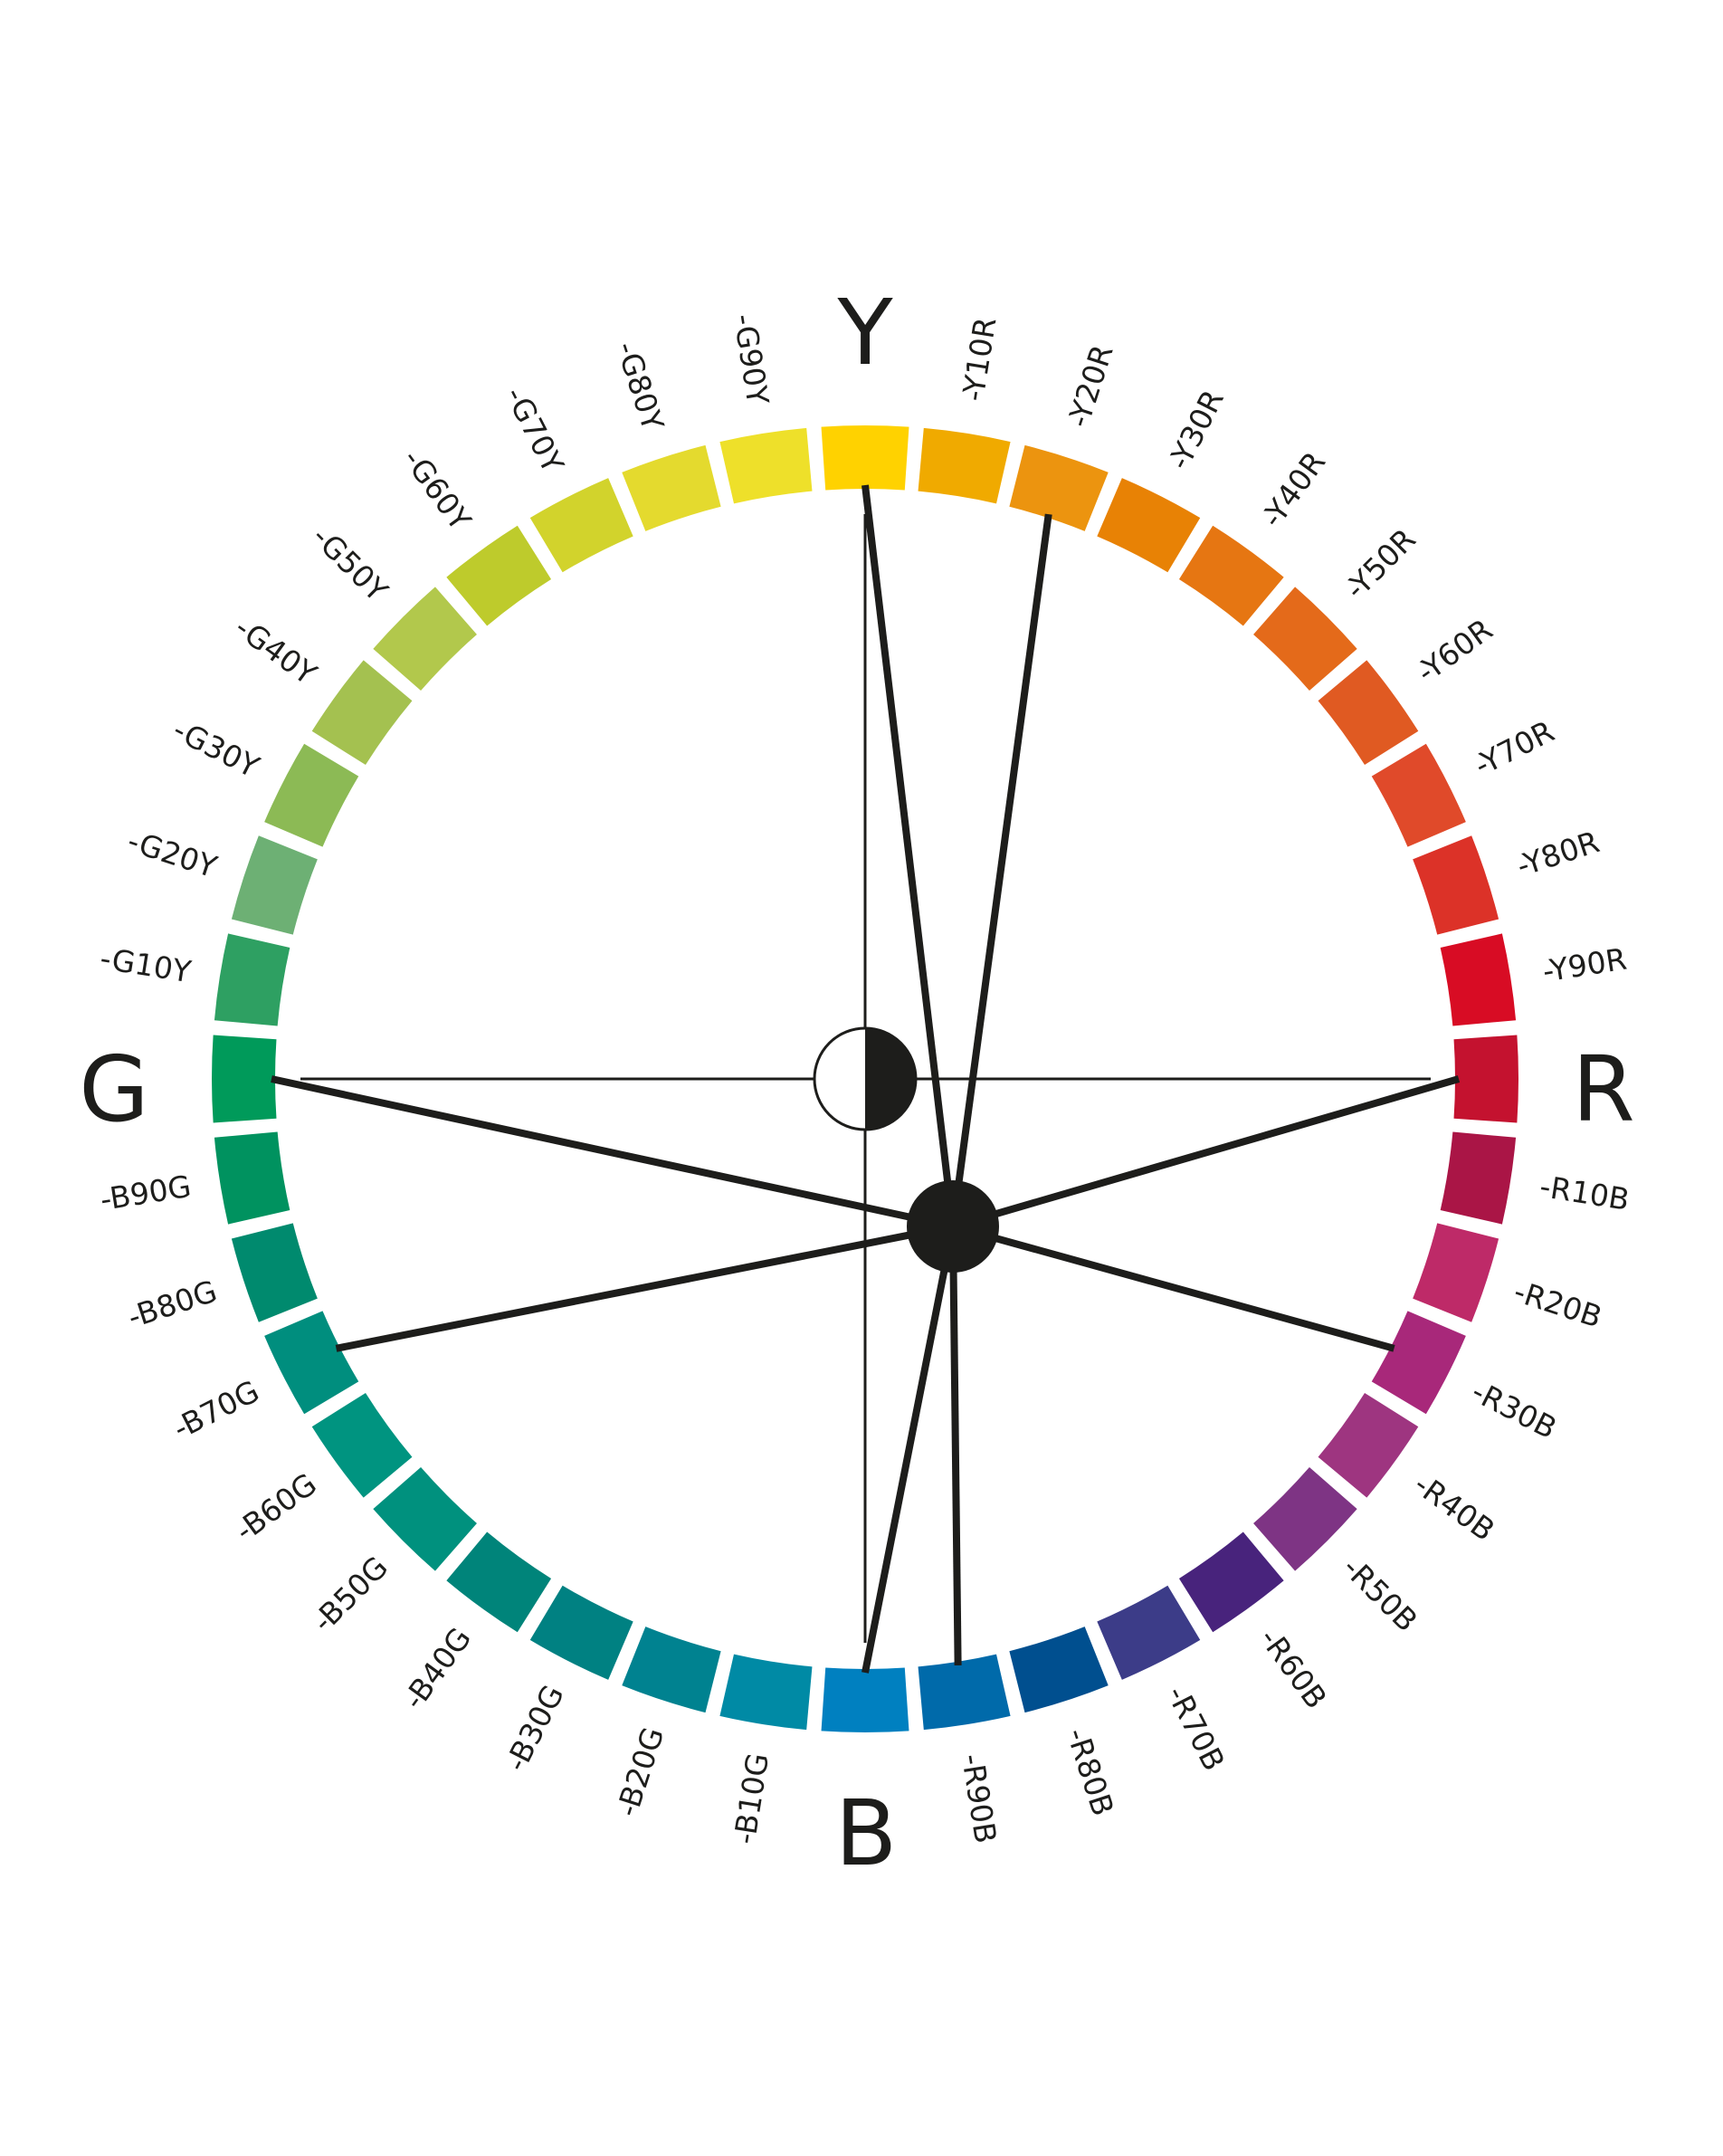 The height and width of the screenshot is (2156, 1723). I want to click on hue-label: -G20Y, so click(172, 854).